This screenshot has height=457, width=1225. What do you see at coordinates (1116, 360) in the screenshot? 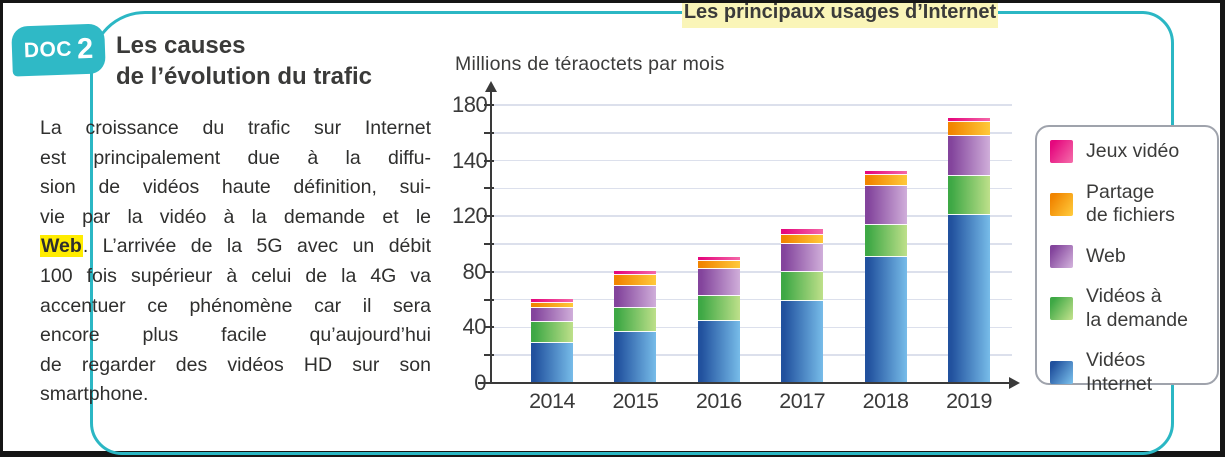
I see `legend-label-line: Vidéos` at bounding box center [1116, 360].